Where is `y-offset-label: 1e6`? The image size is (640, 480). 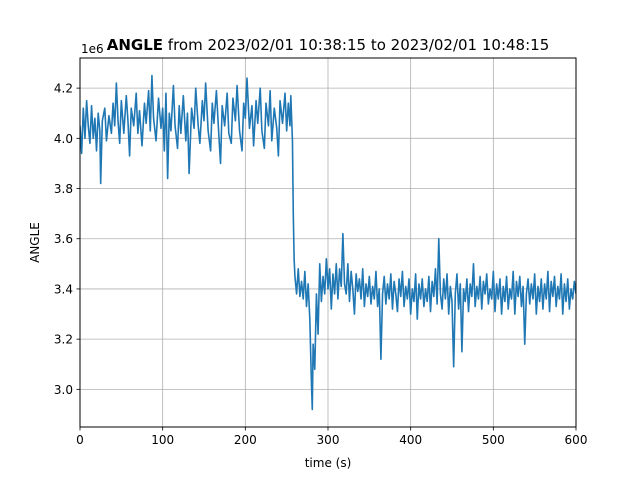
y-offset-label: 1e6 is located at coordinates (92, 49).